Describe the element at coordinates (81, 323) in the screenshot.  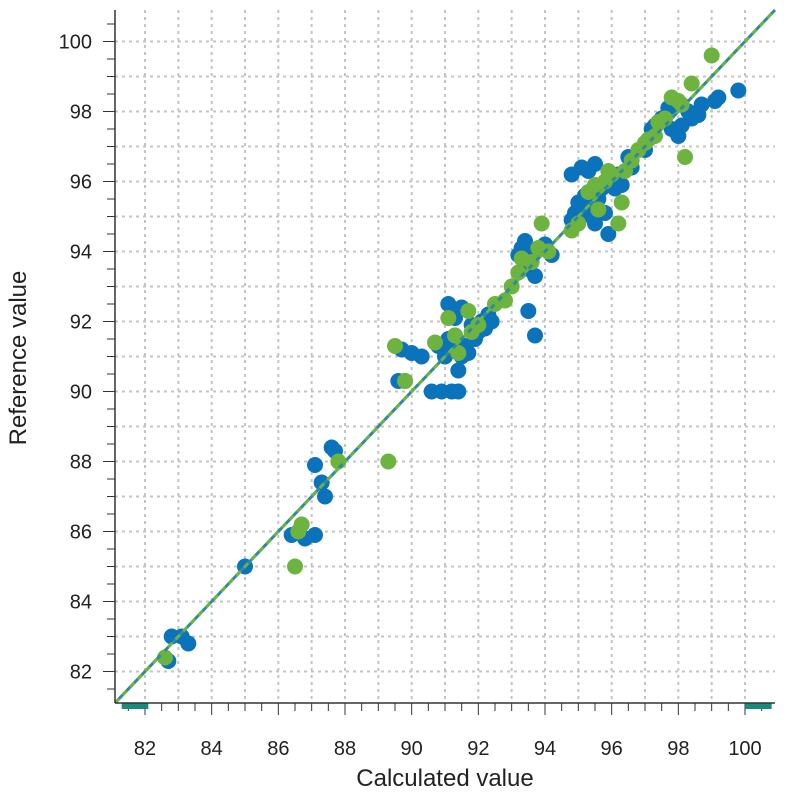
I see `y-tick-label: 92` at that location.